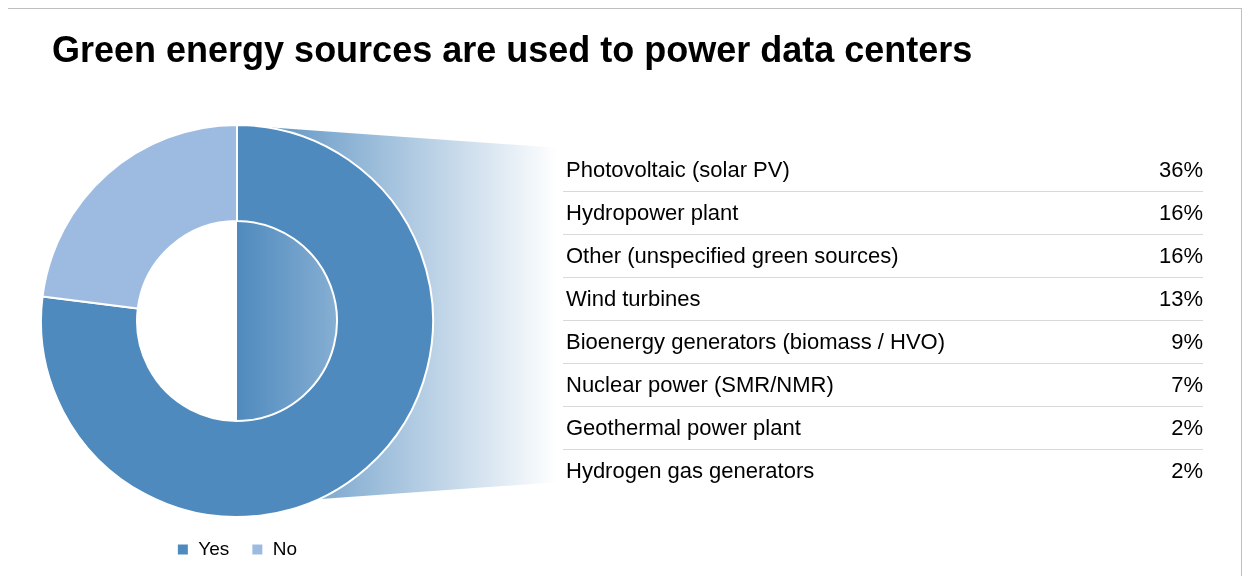  I want to click on legend-label: No, so click(285, 548).